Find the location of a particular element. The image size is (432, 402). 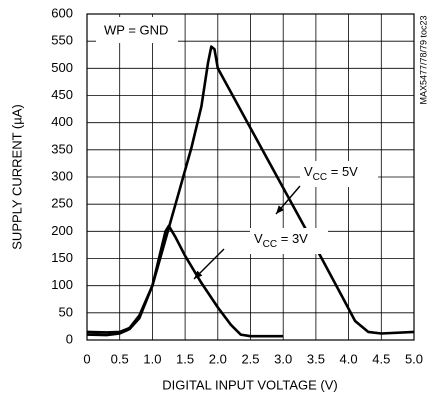

y-tick-label: 50 is located at coordinates (66, 311).